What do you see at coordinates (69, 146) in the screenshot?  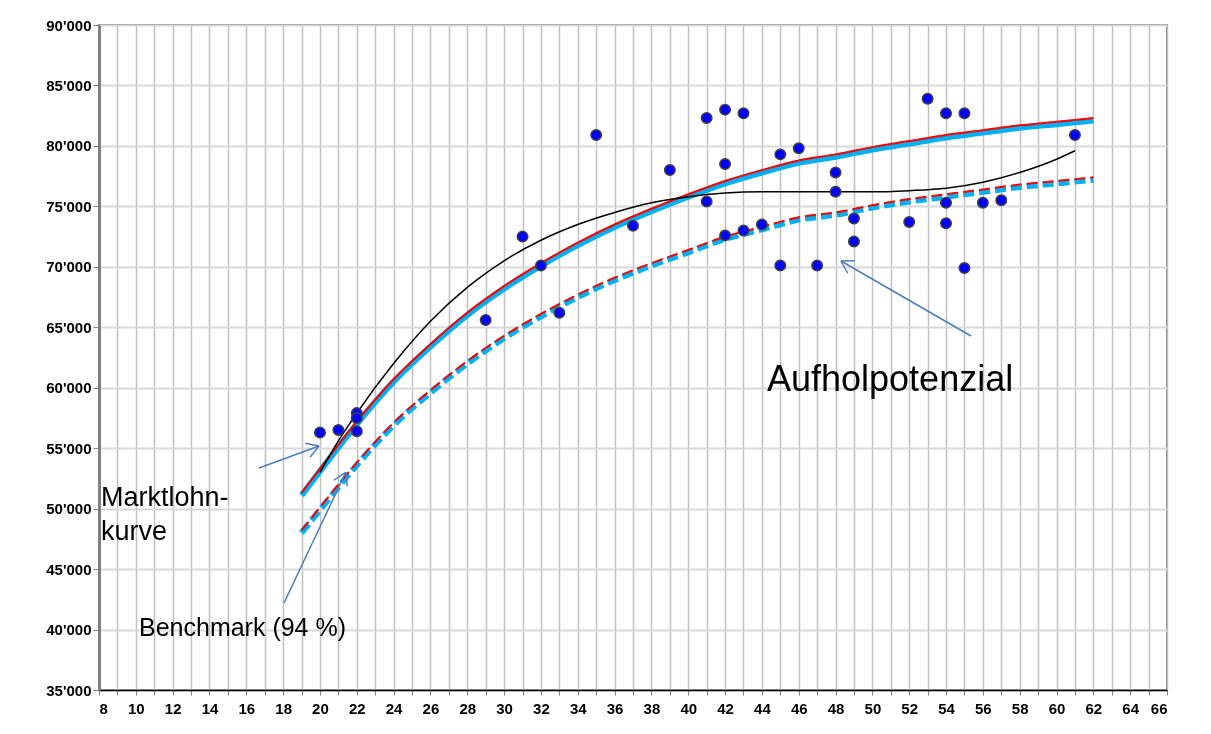 I see `y-tick-label: 80'000` at bounding box center [69, 146].